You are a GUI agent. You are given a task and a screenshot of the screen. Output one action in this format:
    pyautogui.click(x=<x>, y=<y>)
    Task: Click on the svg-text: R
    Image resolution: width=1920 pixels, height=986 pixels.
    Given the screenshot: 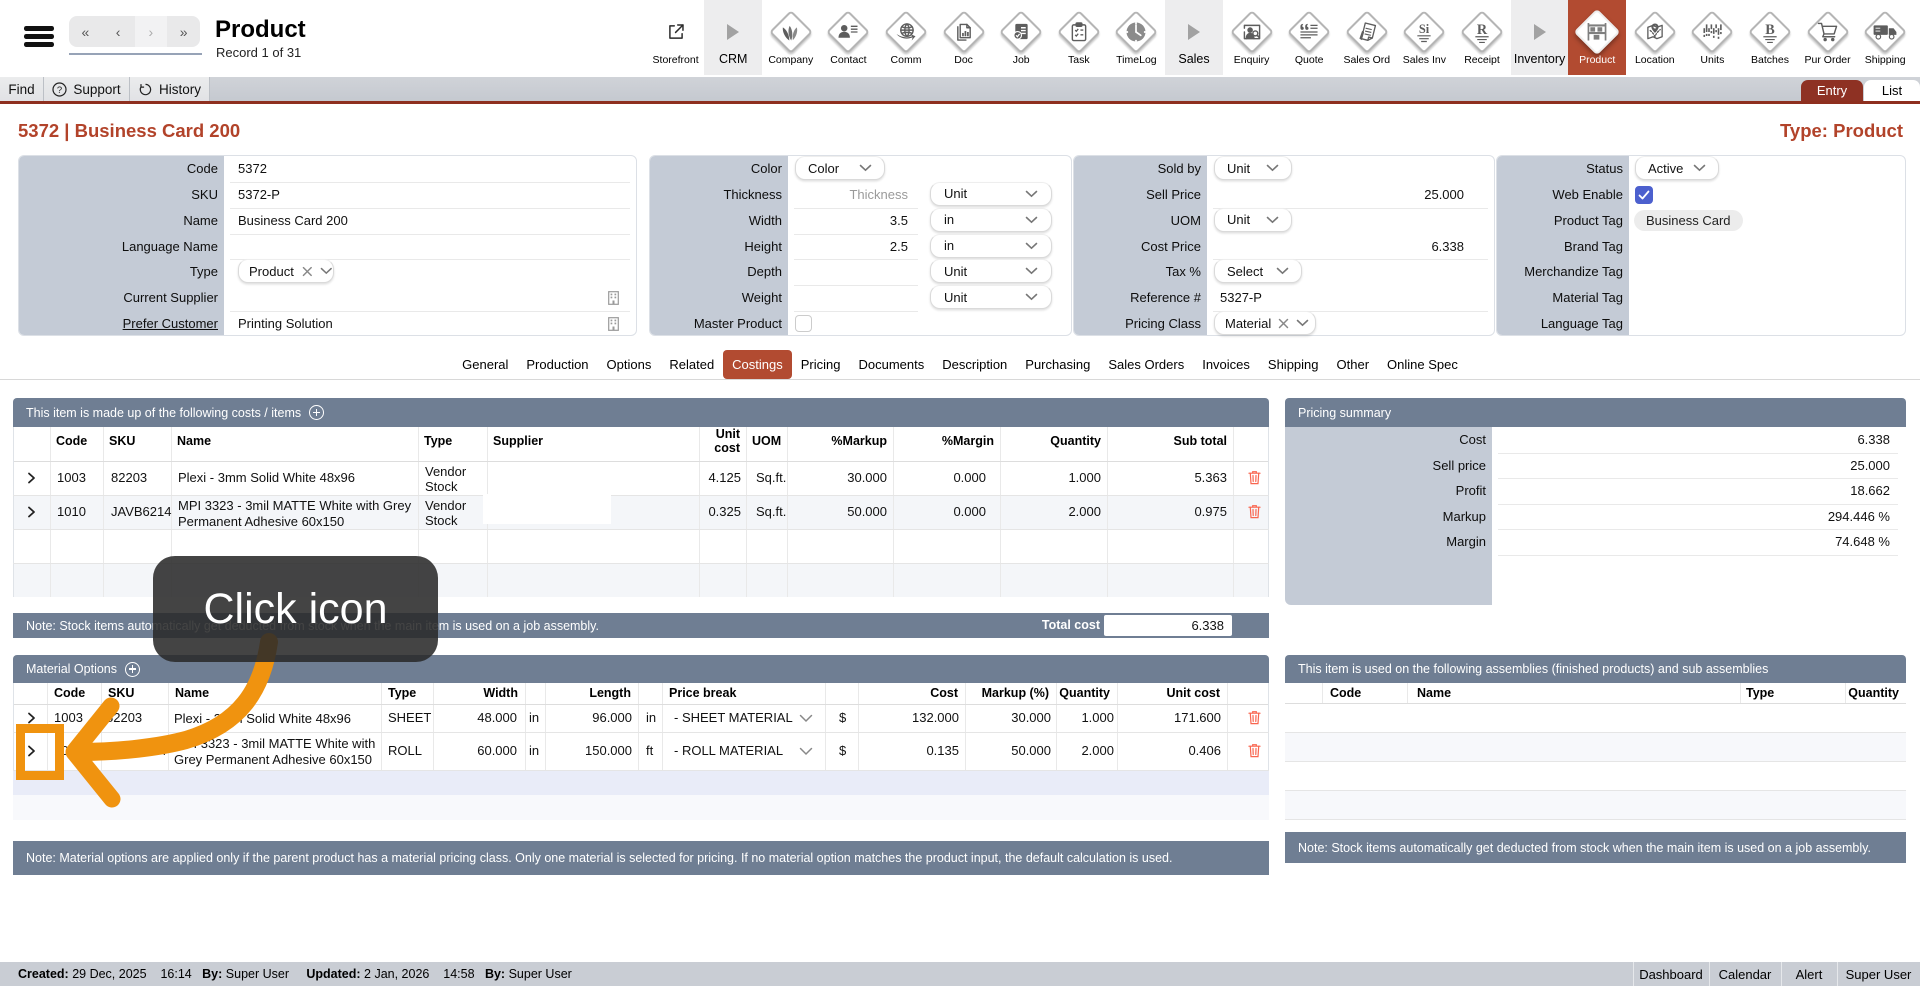 What is the action you would take?
    pyautogui.click(x=1482, y=30)
    